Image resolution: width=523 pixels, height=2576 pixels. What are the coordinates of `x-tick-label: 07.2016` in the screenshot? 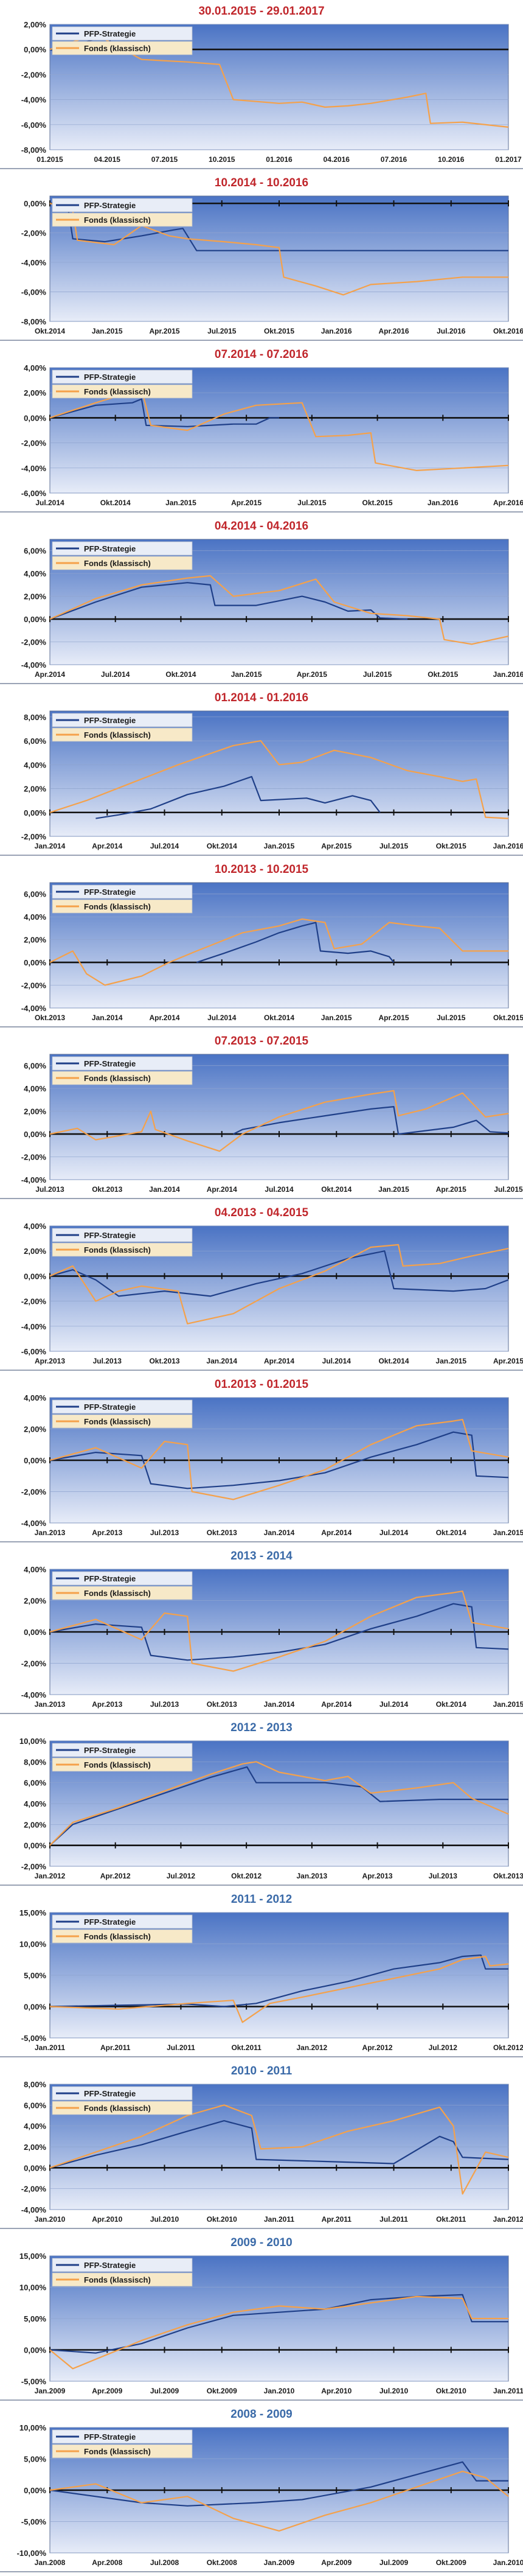 It's located at (394, 159).